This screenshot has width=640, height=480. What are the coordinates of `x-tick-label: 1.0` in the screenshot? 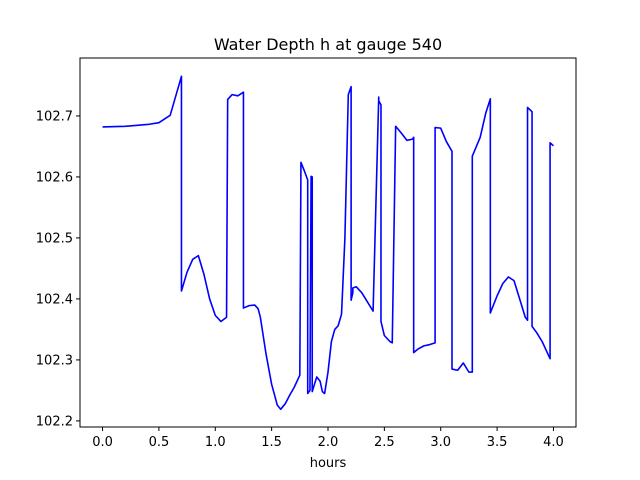 It's located at (215, 442).